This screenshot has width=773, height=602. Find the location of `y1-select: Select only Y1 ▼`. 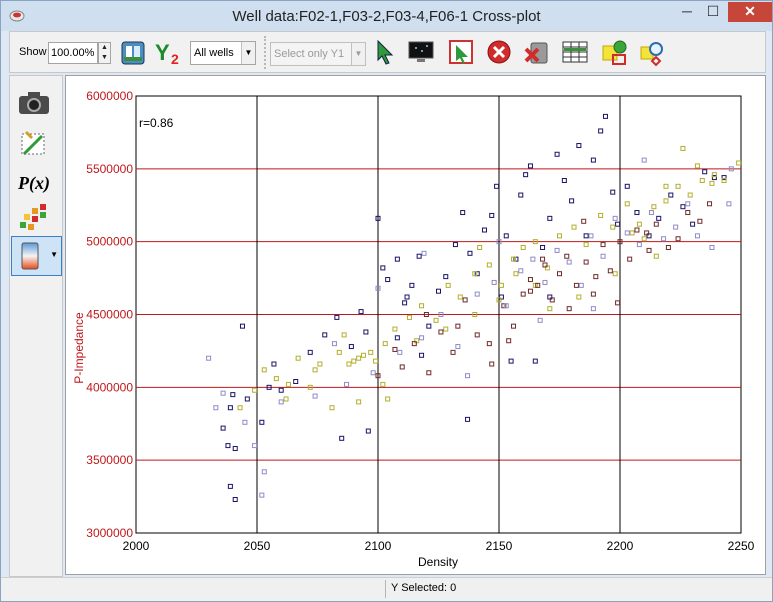

y1-select: Select only Y1 ▼ is located at coordinates (318, 54).